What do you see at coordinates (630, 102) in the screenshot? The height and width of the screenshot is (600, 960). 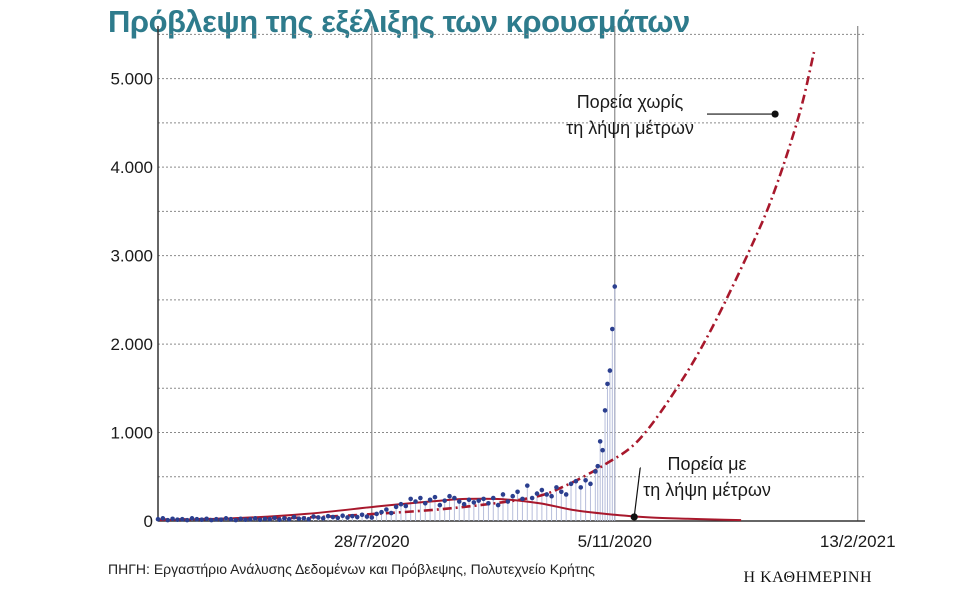 I see `annotation-label: Πορεία χωρίς` at bounding box center [630, 102].